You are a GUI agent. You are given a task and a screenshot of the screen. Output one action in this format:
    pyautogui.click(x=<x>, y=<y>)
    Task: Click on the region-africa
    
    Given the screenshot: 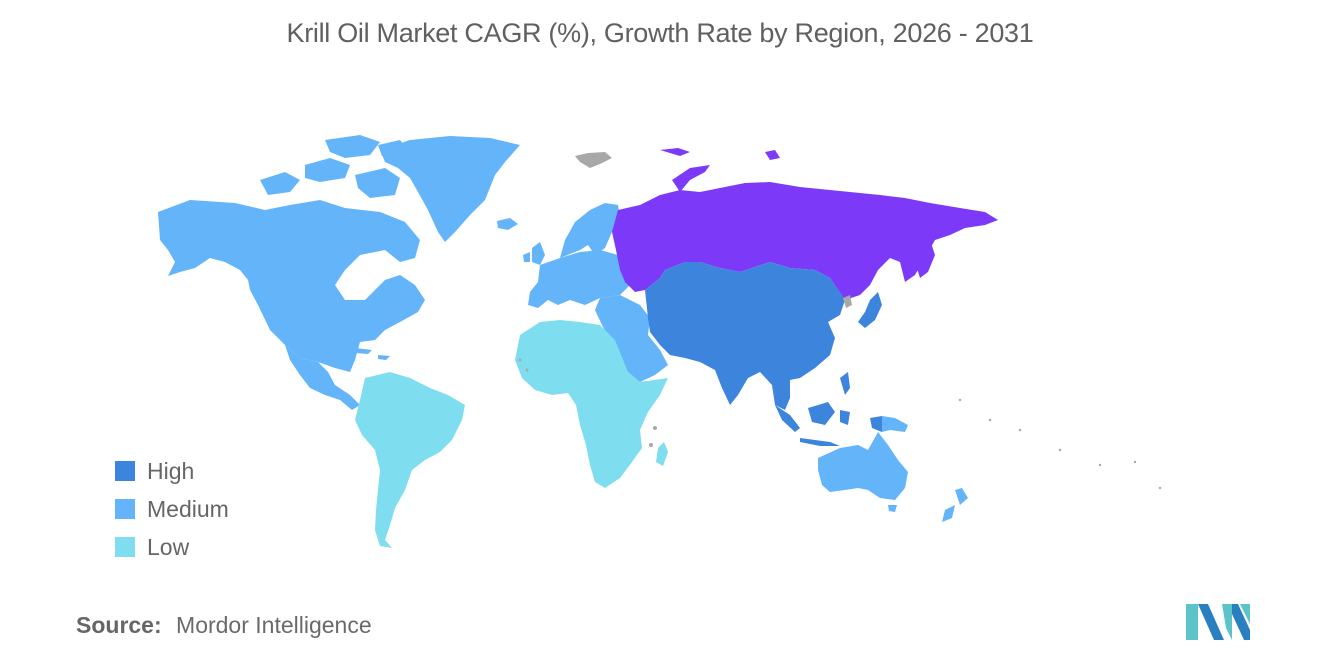 What is the action you would take?
    pyautogui.click(x=591, y=404)
    